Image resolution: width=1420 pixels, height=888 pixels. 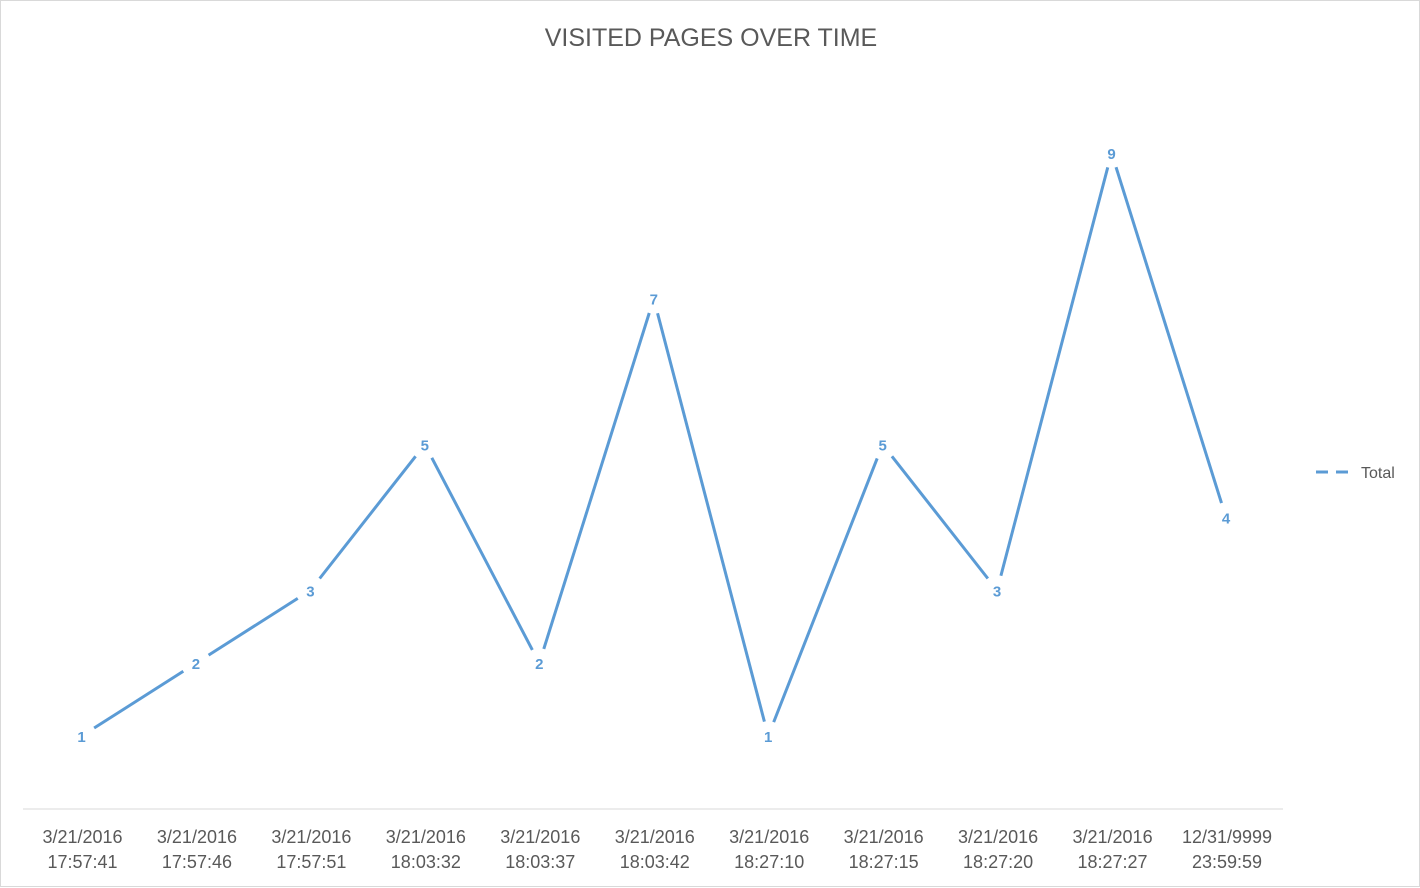 What do you see at coordinates (1227, 849) in the screenshot?
I see `x-tick-label: 12/31/9999 23:59:59` at bounding box center [1227, 849].